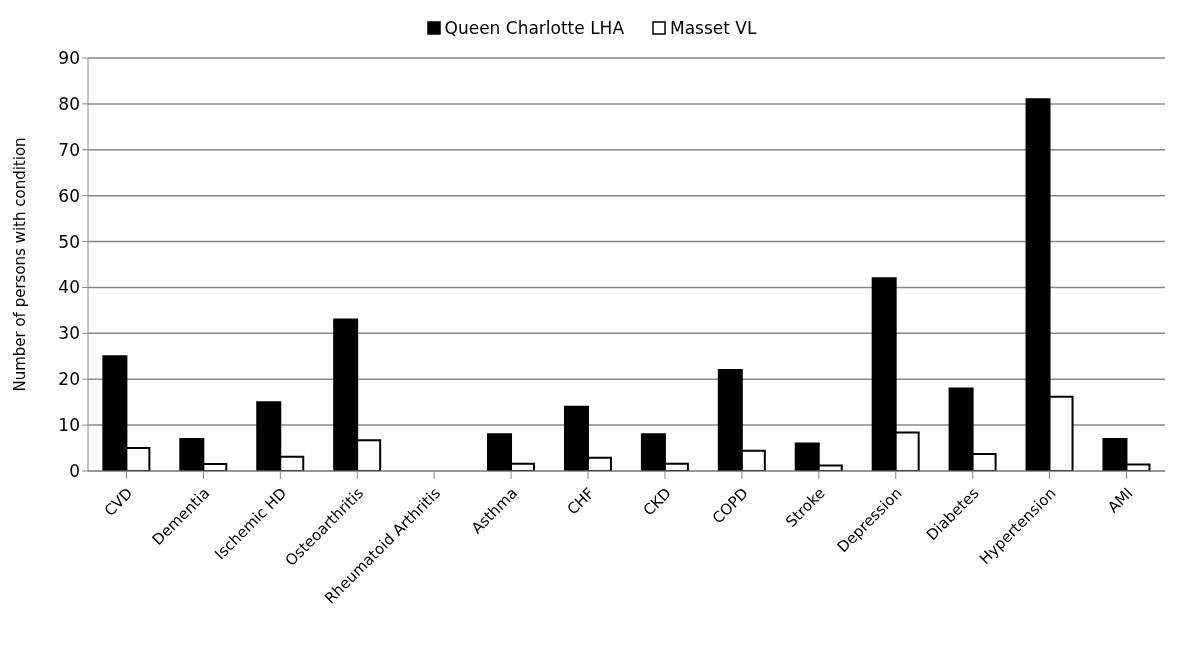 This screenshot has height=654, width=1185. I want to click on y-tick-label: 30, so click(69, 333).